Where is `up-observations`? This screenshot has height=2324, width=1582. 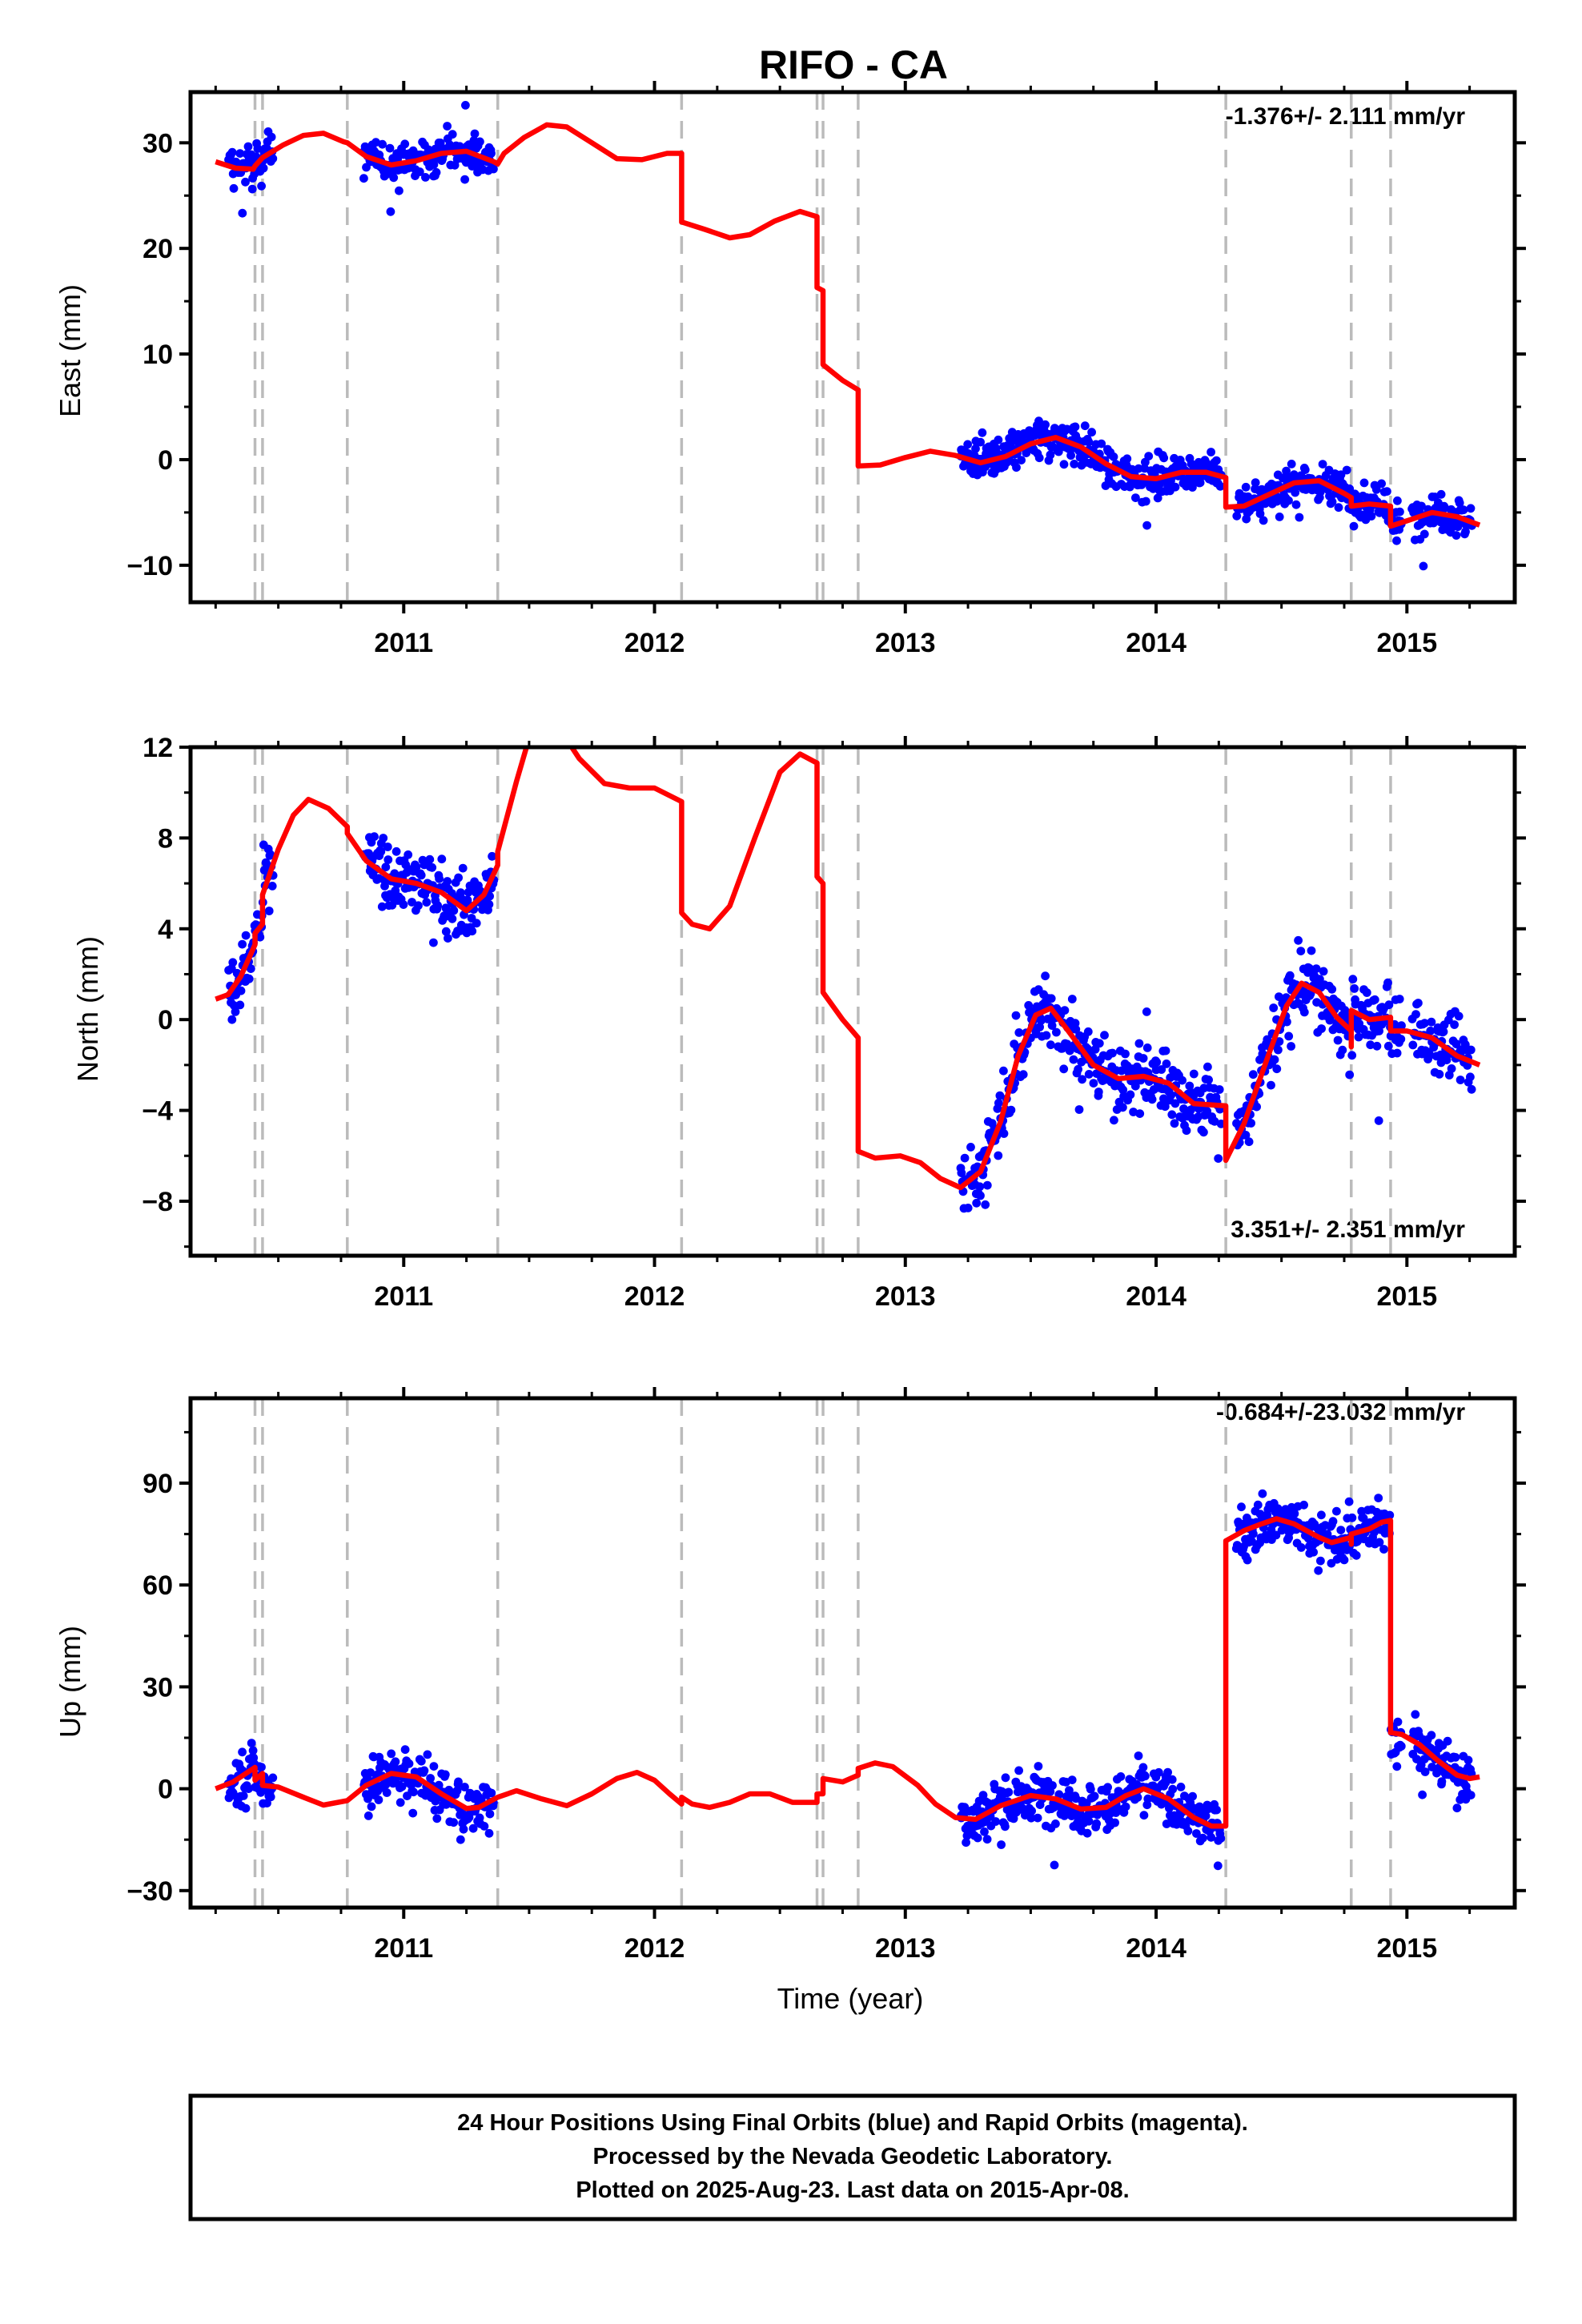 up-observations is located at coordinates (849, 1680).